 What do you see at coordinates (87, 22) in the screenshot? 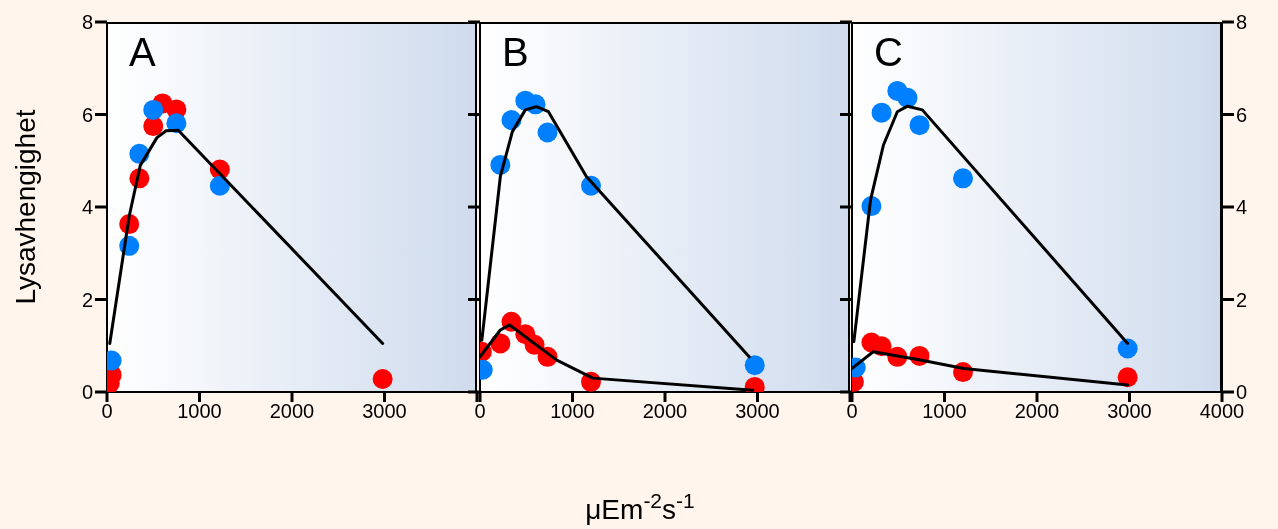
I see `y-tick-label: 8` at bounding box center [87, 22].